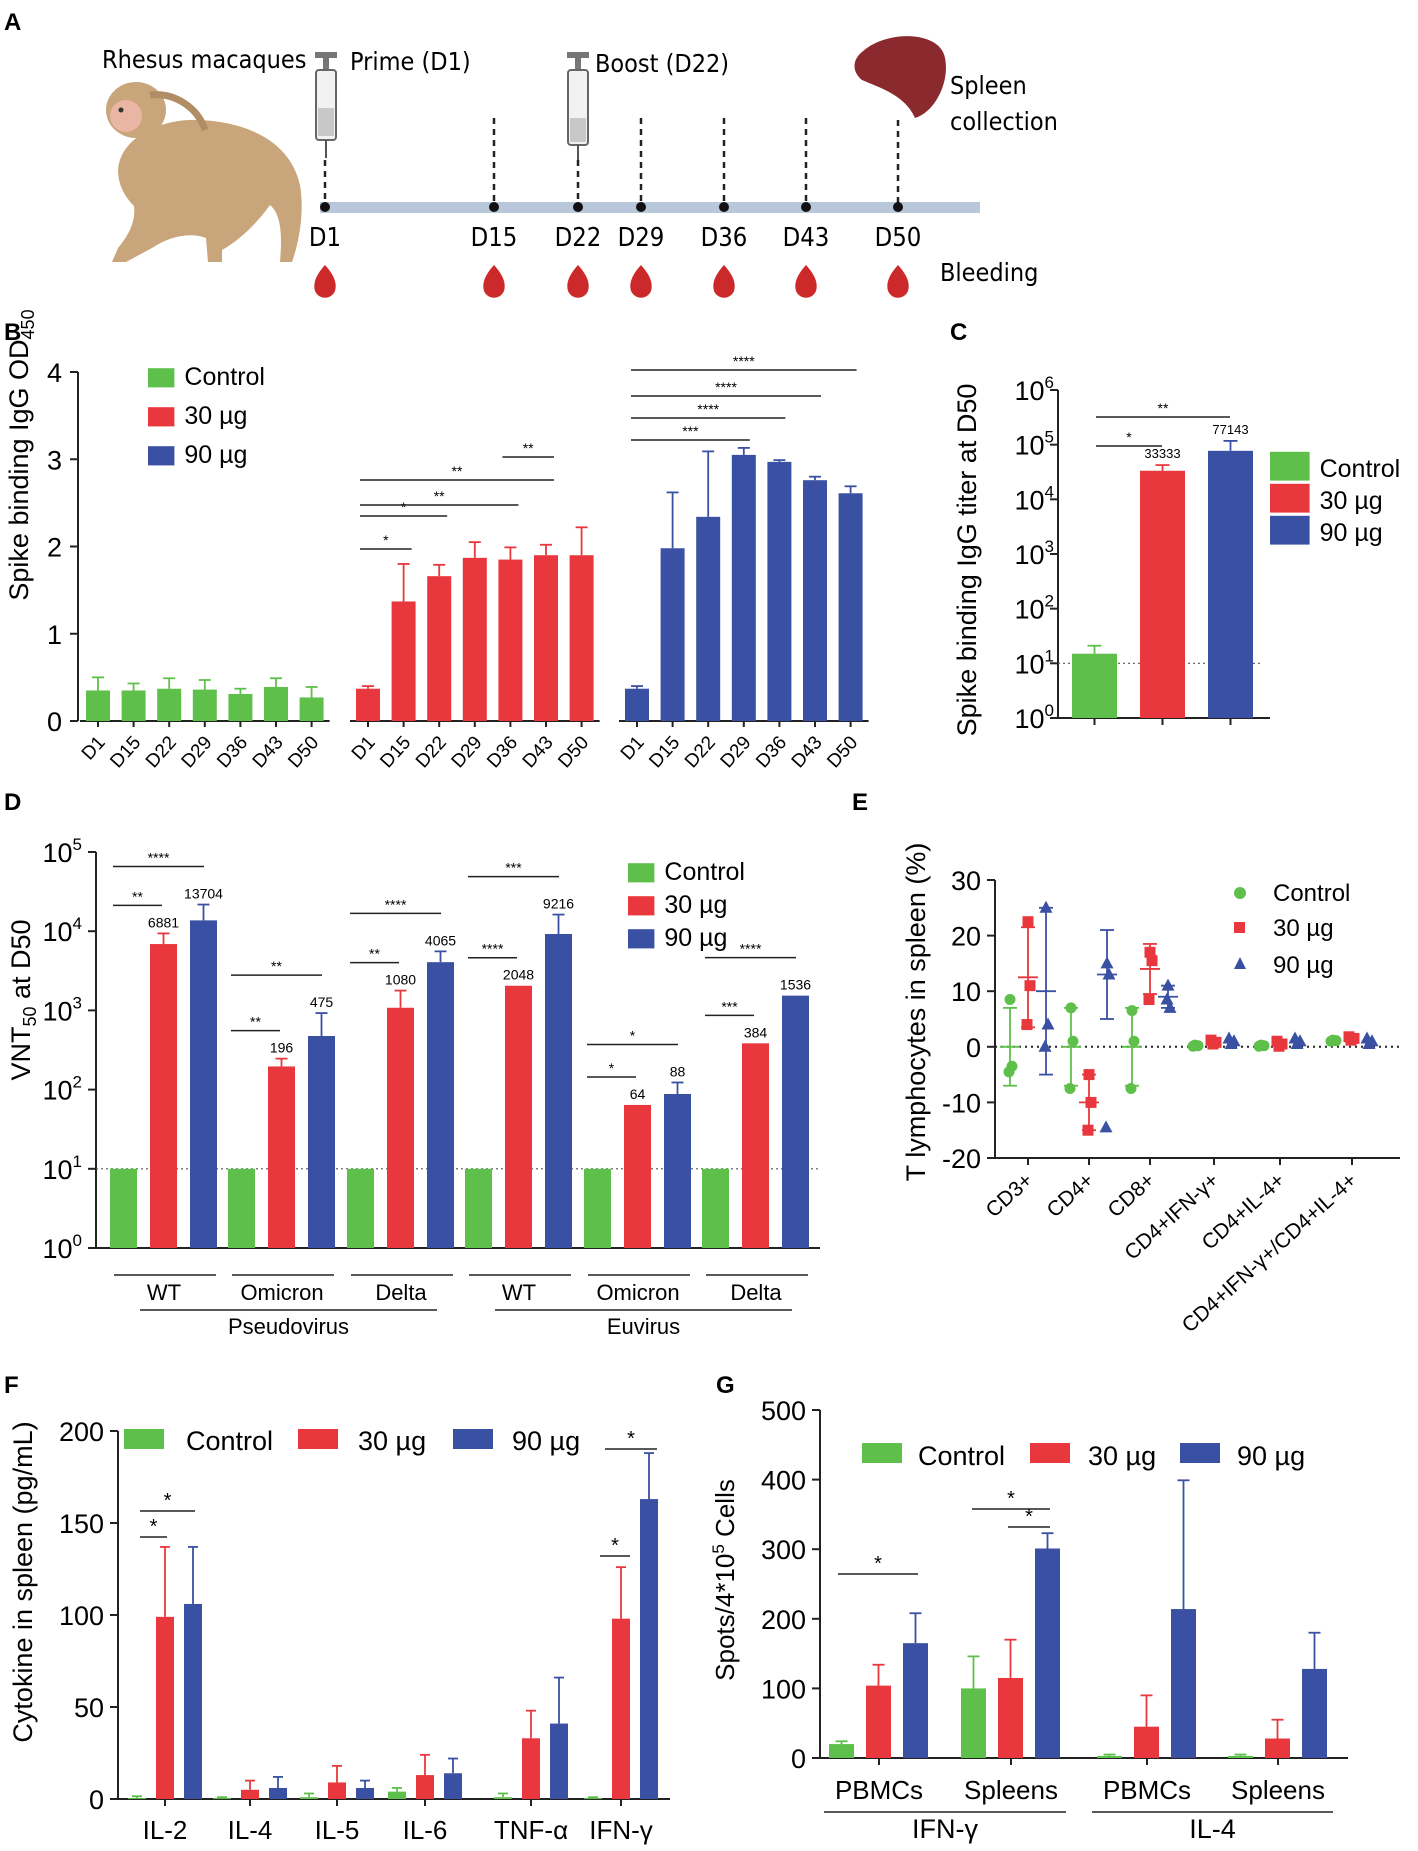 The height and width of the screenshot is (1851, 1418). Describe the element at coordinates (1303, 928) in the screenshot. I see `e-legend-label-1: 30 µg` at that location.